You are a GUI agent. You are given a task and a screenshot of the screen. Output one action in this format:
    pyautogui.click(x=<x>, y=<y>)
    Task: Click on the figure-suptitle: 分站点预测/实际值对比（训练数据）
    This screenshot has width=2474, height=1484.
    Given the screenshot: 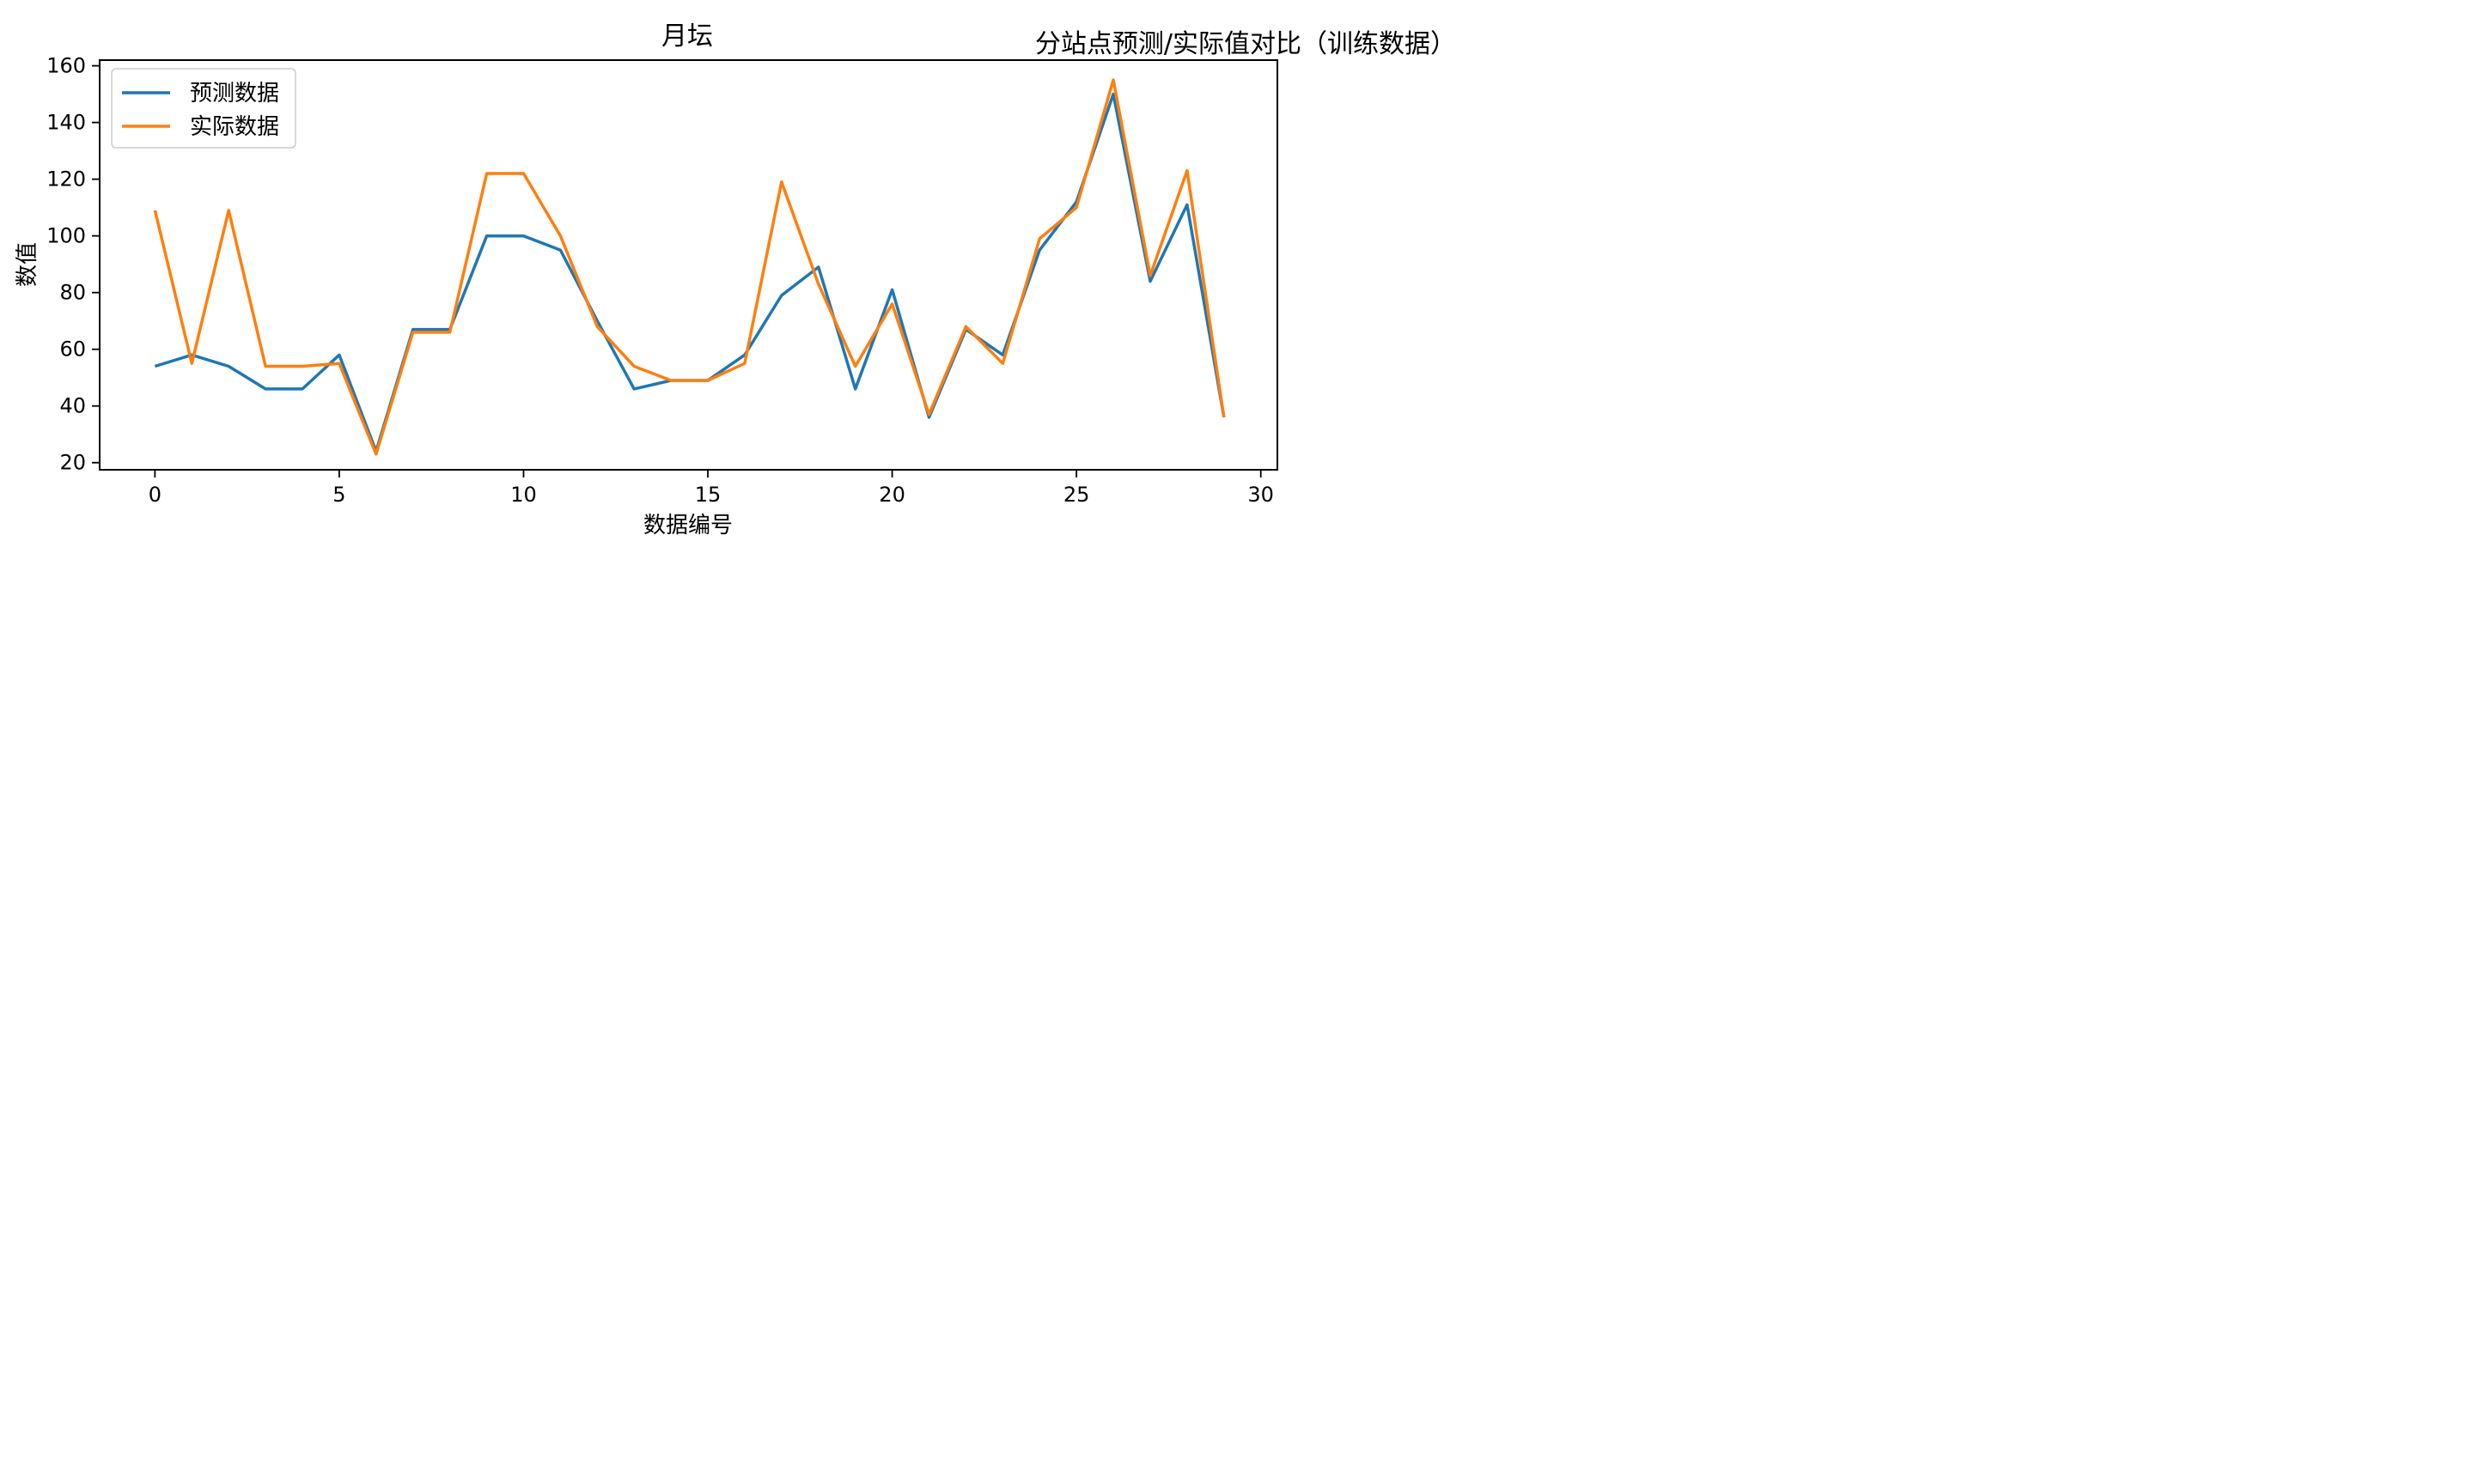 What is the action you would take?
    pyautogui.click(x=1245, y=44)
    